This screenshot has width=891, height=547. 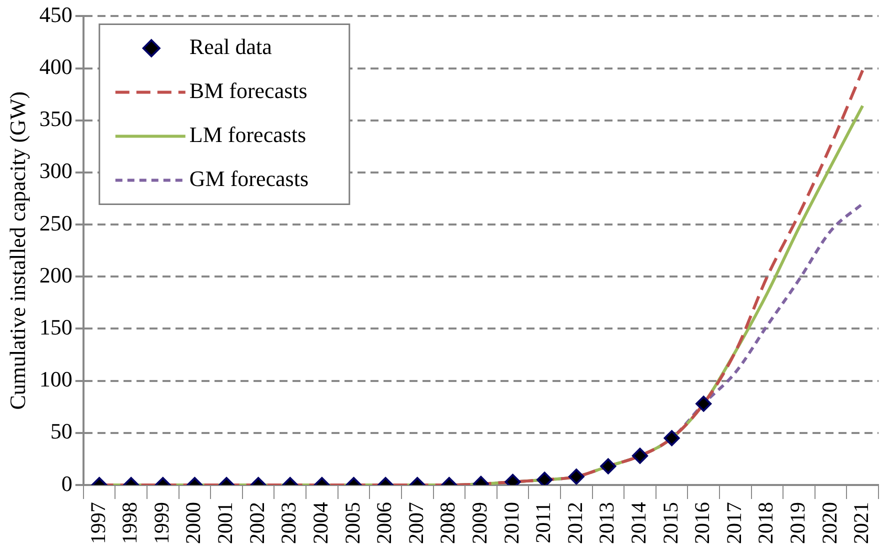 What do you see at coordinates (98, 523) in the screenshot?
I see `x-tick-label: 1997` at bounding box center [98, 523].